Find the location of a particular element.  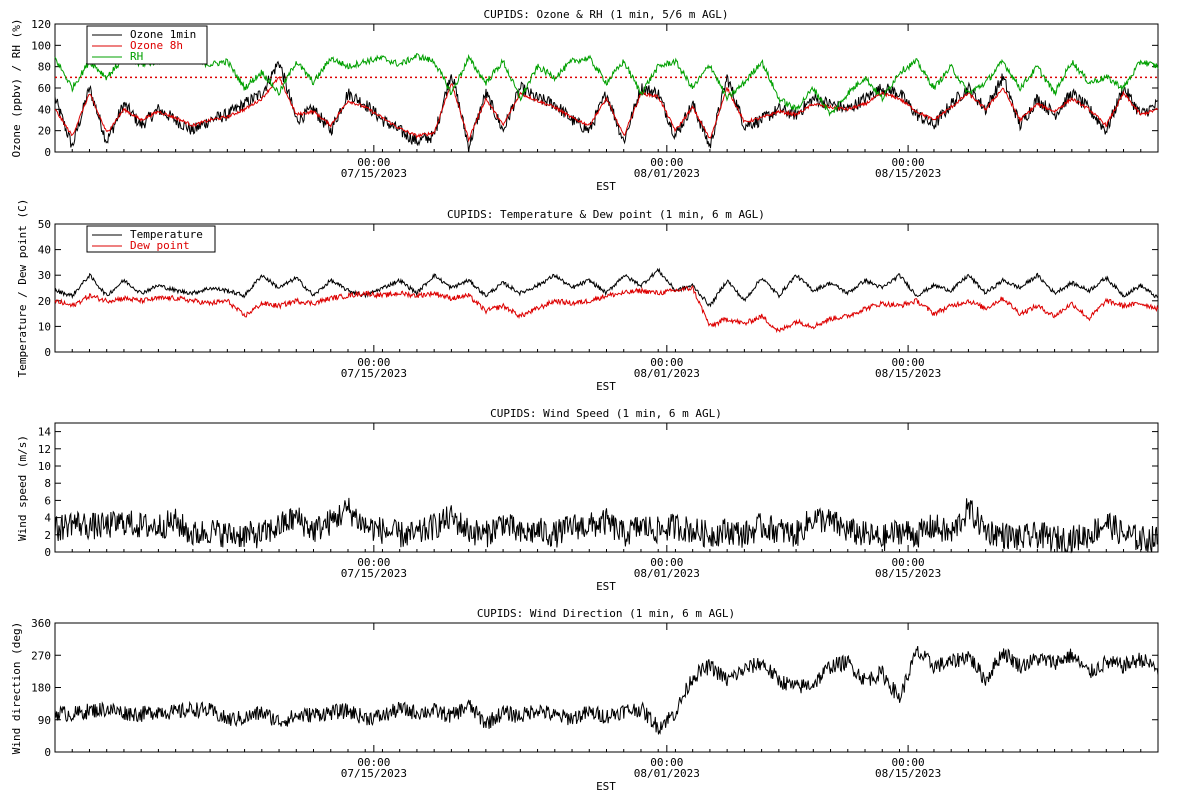

y-tick-label: 80 is located at coordinates (44, 67).